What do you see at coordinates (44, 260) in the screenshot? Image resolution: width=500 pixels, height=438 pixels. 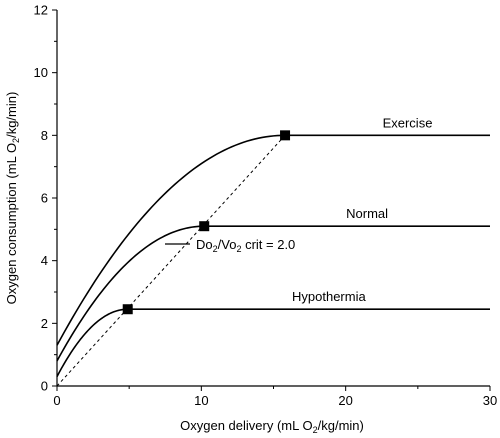 I see `y-tick-label: 4` at bounding box center [44, 260].